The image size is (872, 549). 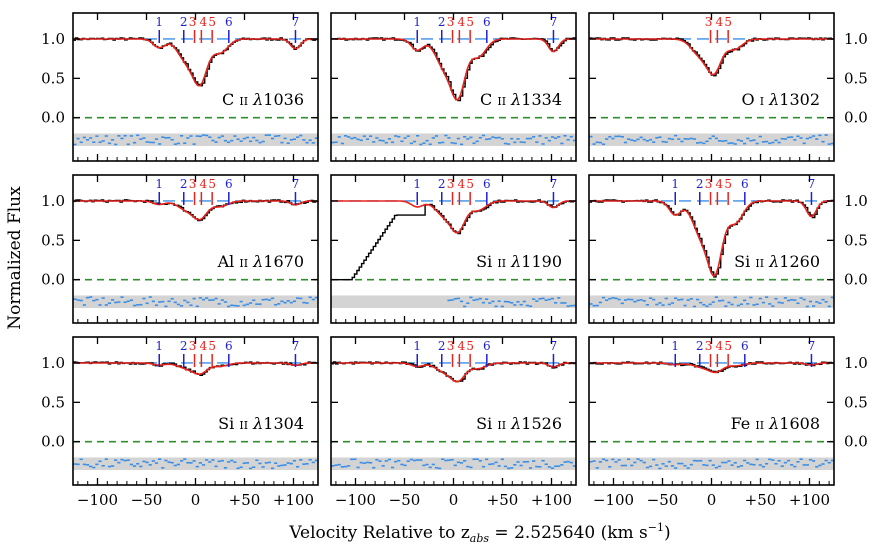 I want to click on label-ion: Al, so click(x=228, y=261).